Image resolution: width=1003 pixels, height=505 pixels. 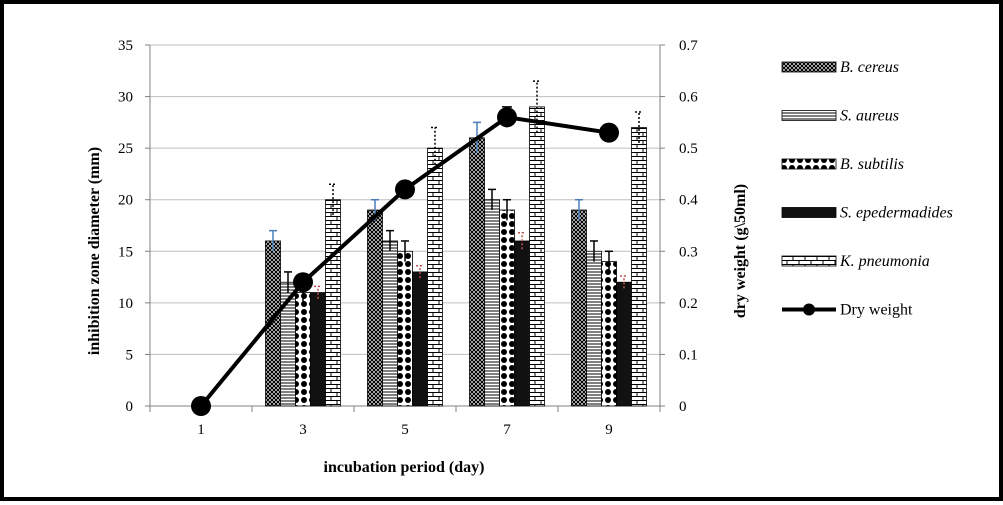 What do you see at coordinates (405, 430) in the screenshot?
I see `x-tick-label: 5` at bounding box center [405, 430].